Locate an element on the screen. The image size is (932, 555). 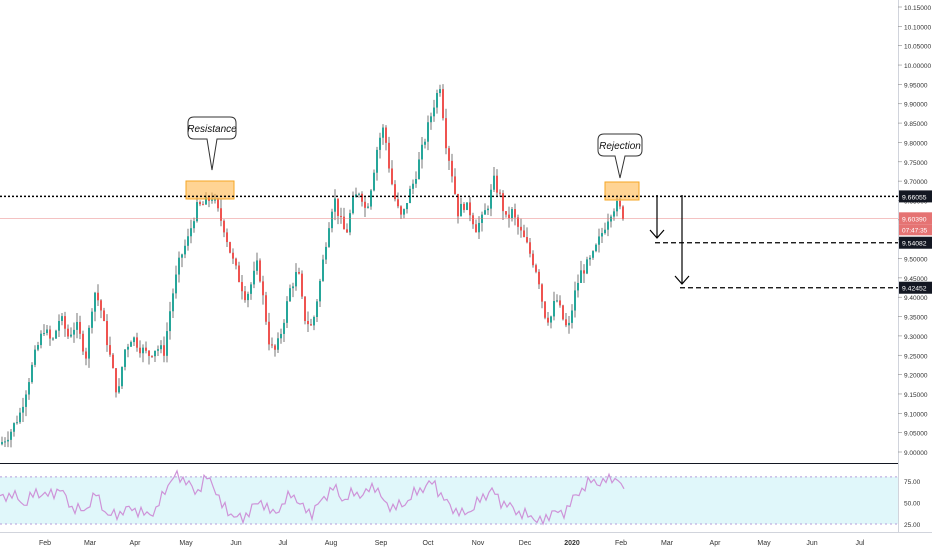
price-tick-label: 9.45000 is located at coordinates (916, 279).